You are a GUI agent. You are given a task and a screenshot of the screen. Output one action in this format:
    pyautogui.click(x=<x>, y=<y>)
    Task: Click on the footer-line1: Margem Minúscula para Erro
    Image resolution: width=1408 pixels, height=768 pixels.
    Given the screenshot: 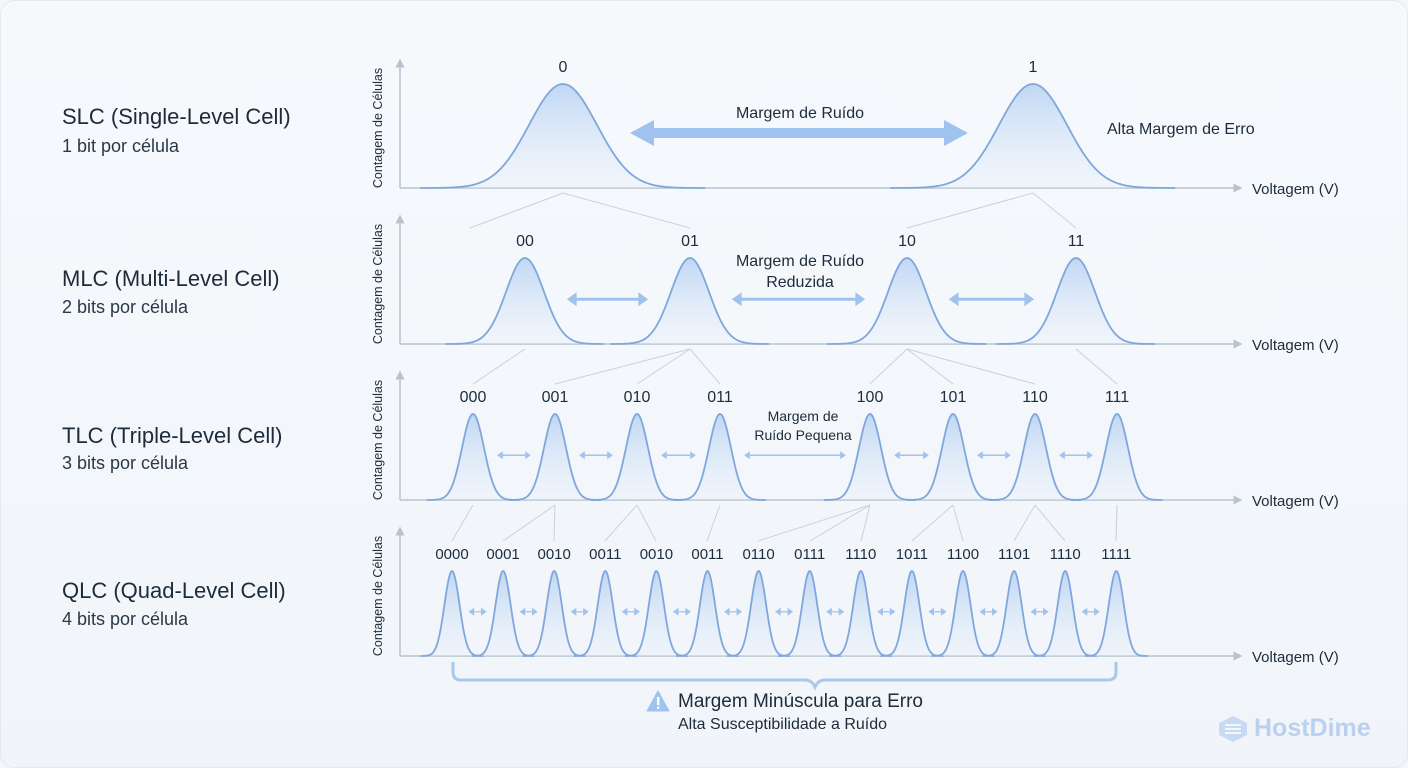 What is the action you would take?
    pyautogui.click(x=800, y=701)
    